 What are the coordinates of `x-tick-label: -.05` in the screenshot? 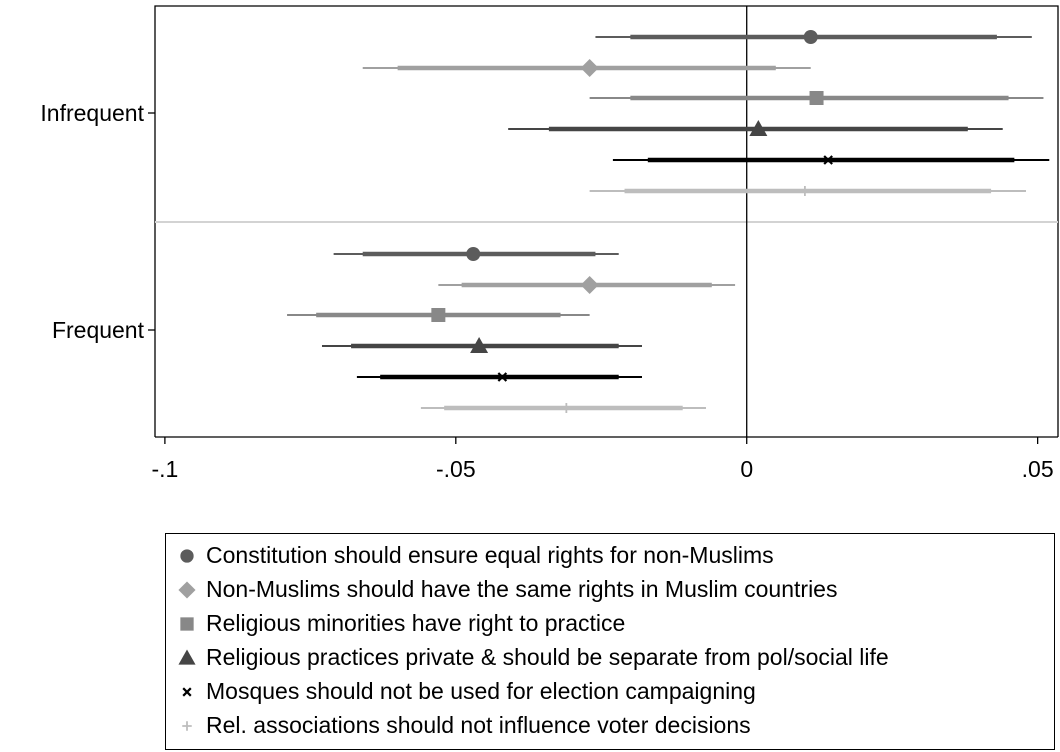 It's located at (456, 469).